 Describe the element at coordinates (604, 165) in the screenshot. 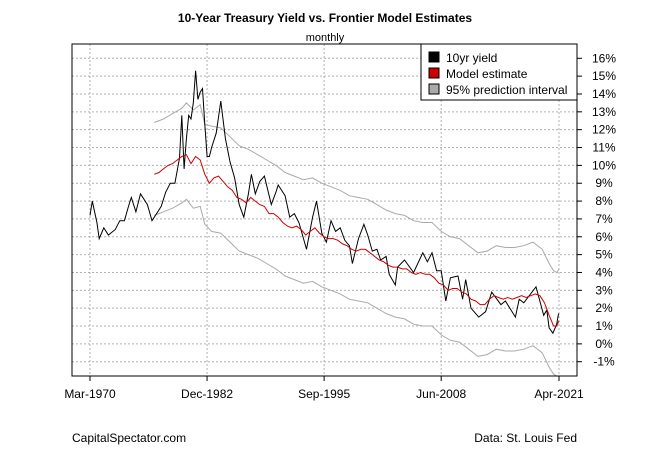

I see `y-tick-label: 10%` at that location.